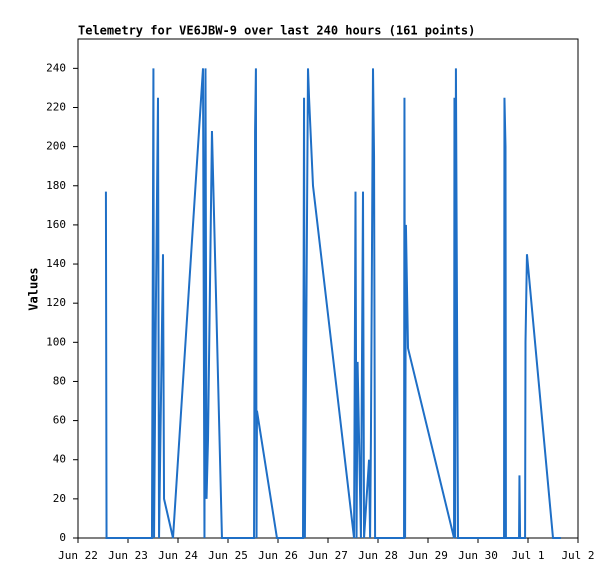 The image size is (615, 579). Describe the element at coordinates (478, 555) in the screenshot. I see `x-tick-label: Jun 30` at that location.